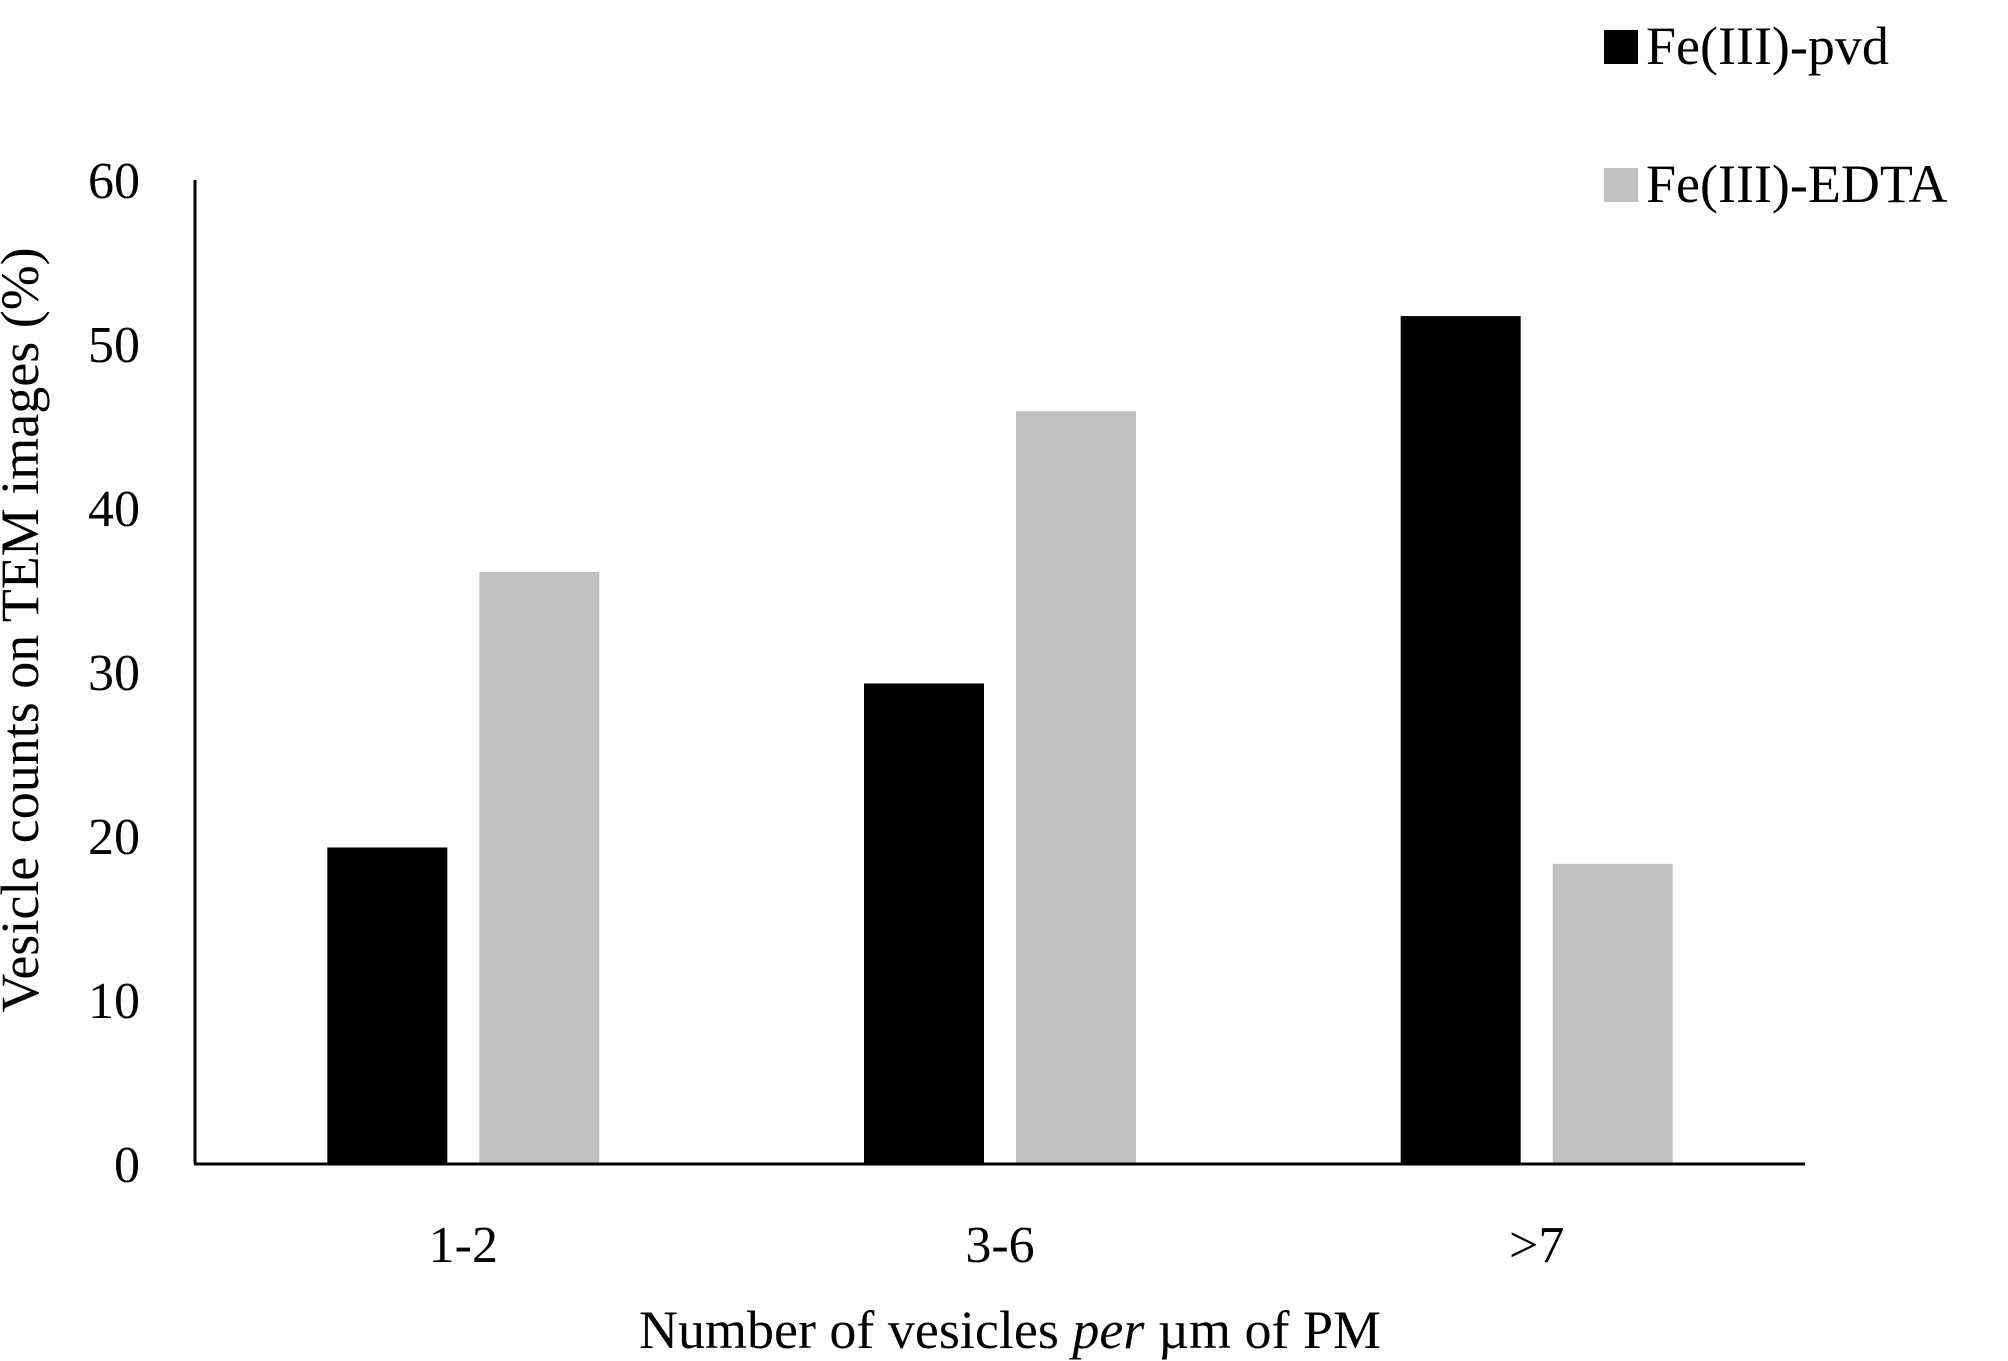 The width and height of the screenshot is (2008, 1361). I want to click on x-axis-title-italic: per, so click(1106, 1330).